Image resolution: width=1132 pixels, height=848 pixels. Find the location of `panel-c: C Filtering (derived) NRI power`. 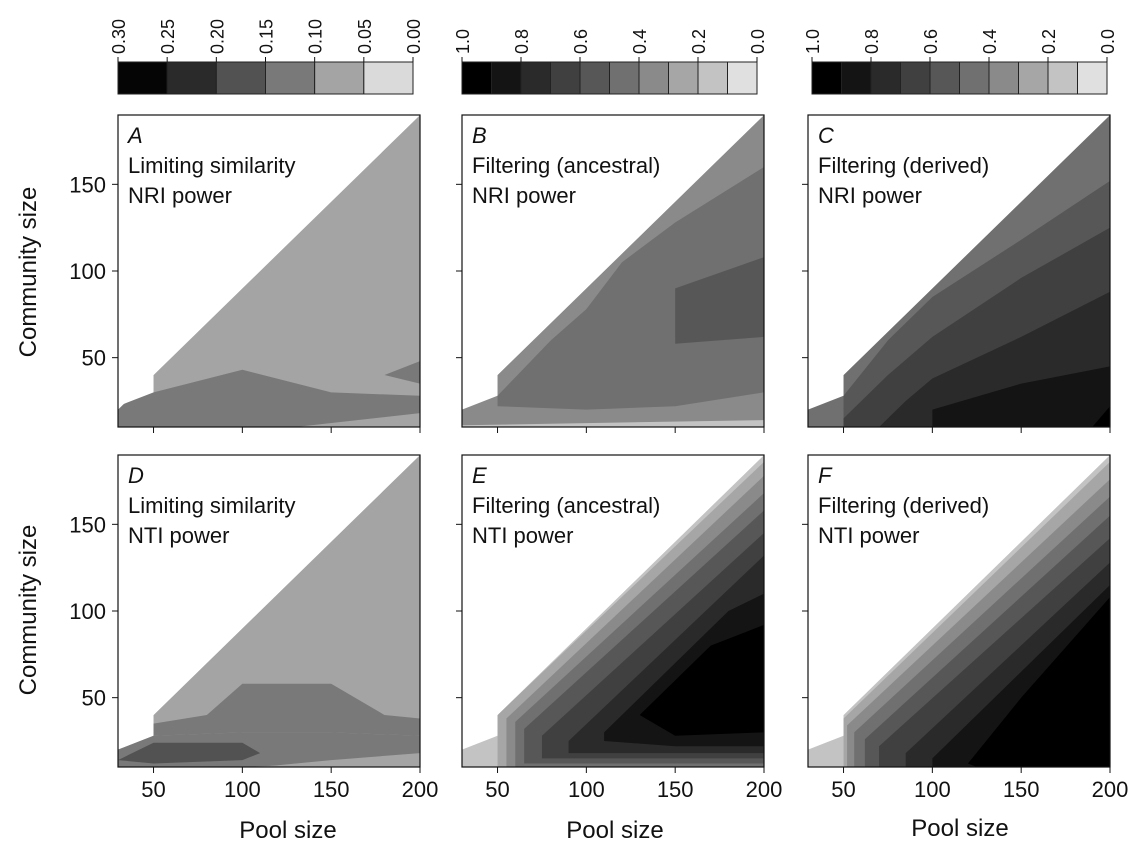

panel-c: C Filtering (derived) NRI power is located at coordinates (956, 273).